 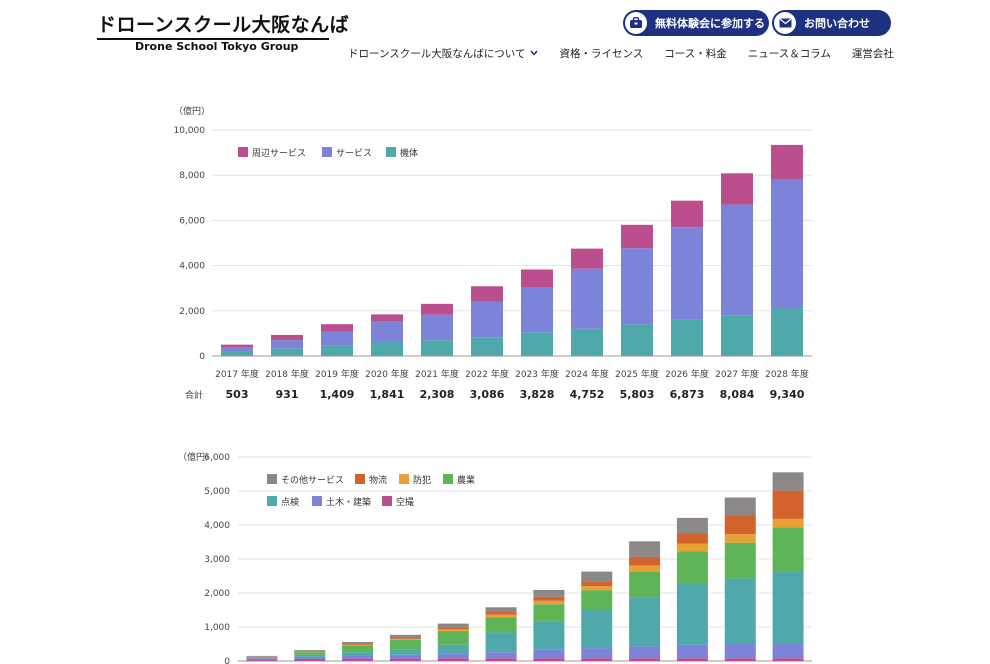 I want to click on legend-label: 点検, so click(x=290, y=502).